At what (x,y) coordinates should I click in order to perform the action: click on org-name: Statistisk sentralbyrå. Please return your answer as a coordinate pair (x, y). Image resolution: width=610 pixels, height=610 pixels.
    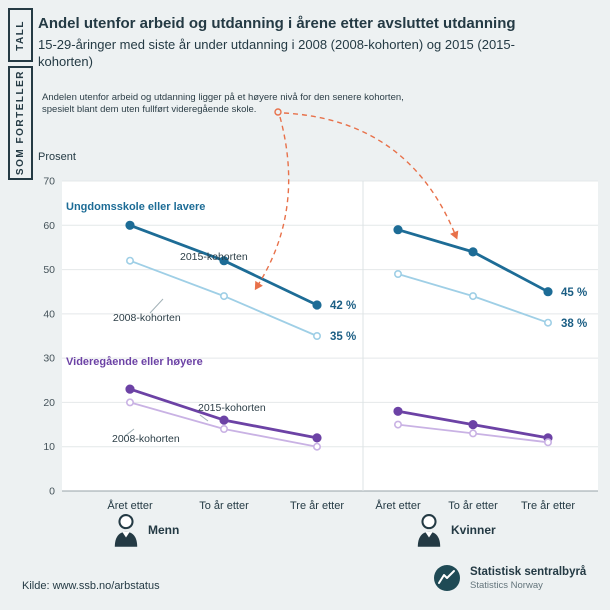
    Looking at the image, I should click on (528, 571).